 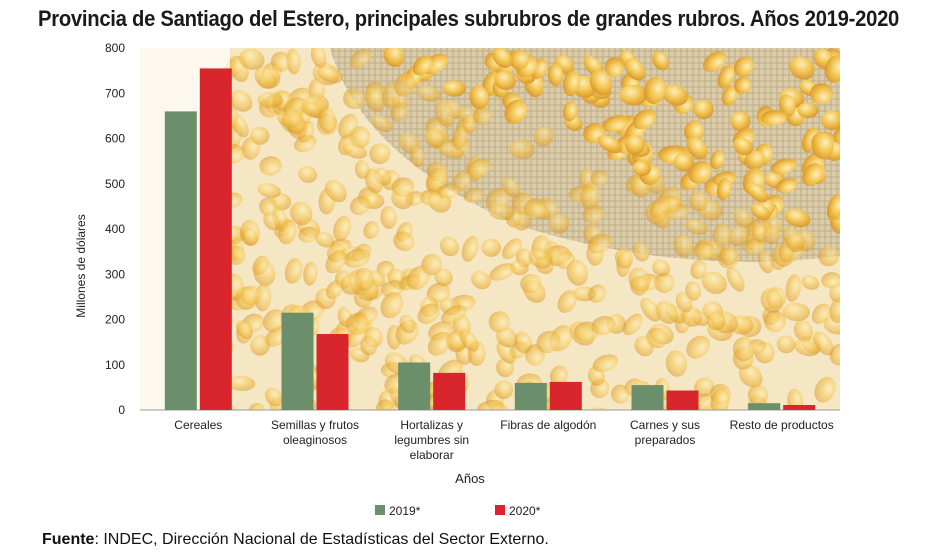 What do you see at coordinates (432, 455) in the screenshot?
I see `x-tick-label: elaborar` at bounding box center [432, 455].